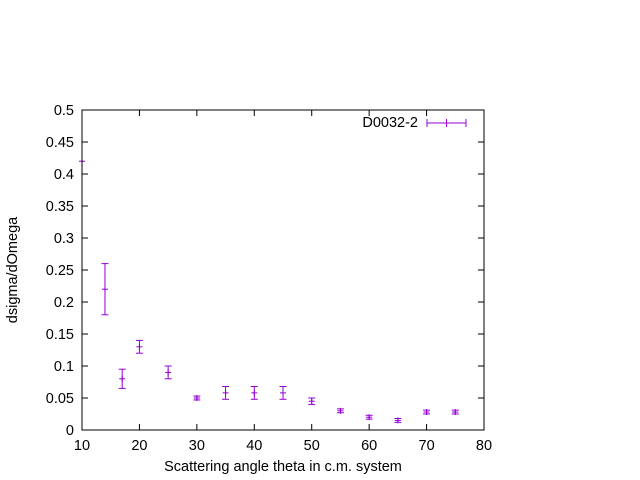  Describe the element at coordinates (254, 446) in the screenshot. I see `x-tick-label: 40` at that location.